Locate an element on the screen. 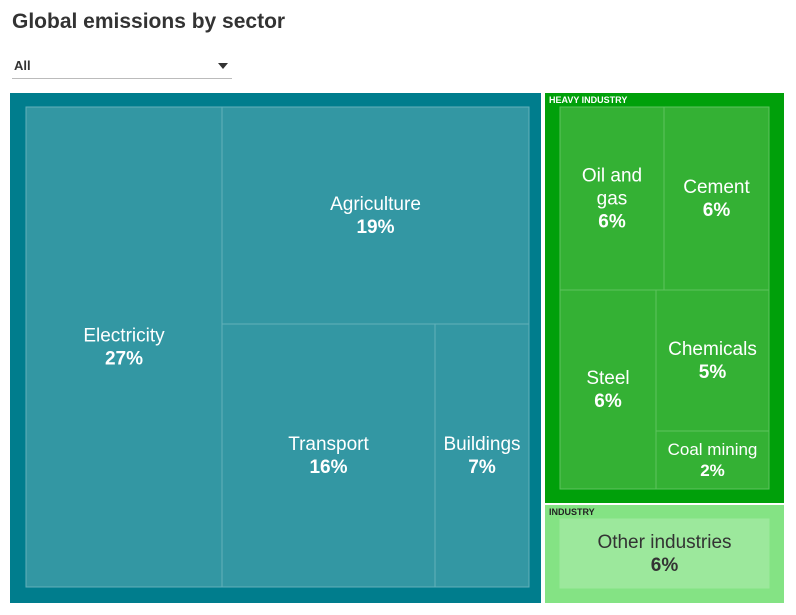  cell-steel is located at coordinates (608, 389).